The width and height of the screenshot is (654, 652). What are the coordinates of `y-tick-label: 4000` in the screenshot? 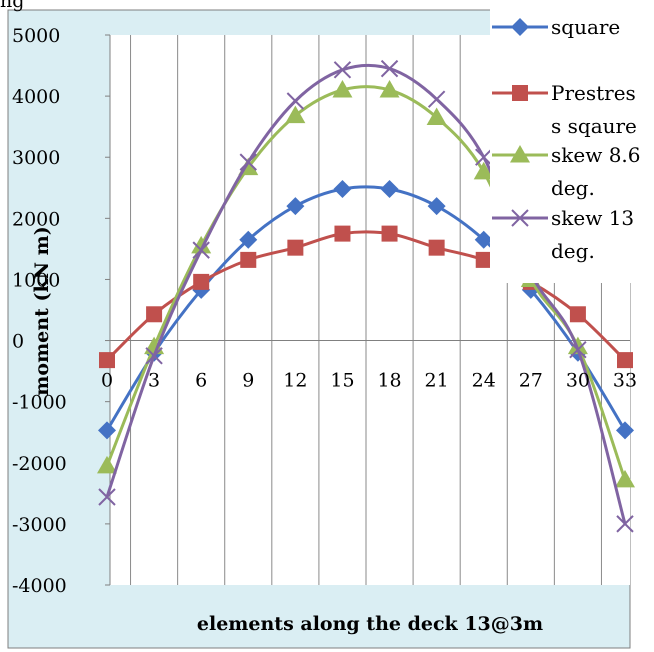 It's located at (36, 97).